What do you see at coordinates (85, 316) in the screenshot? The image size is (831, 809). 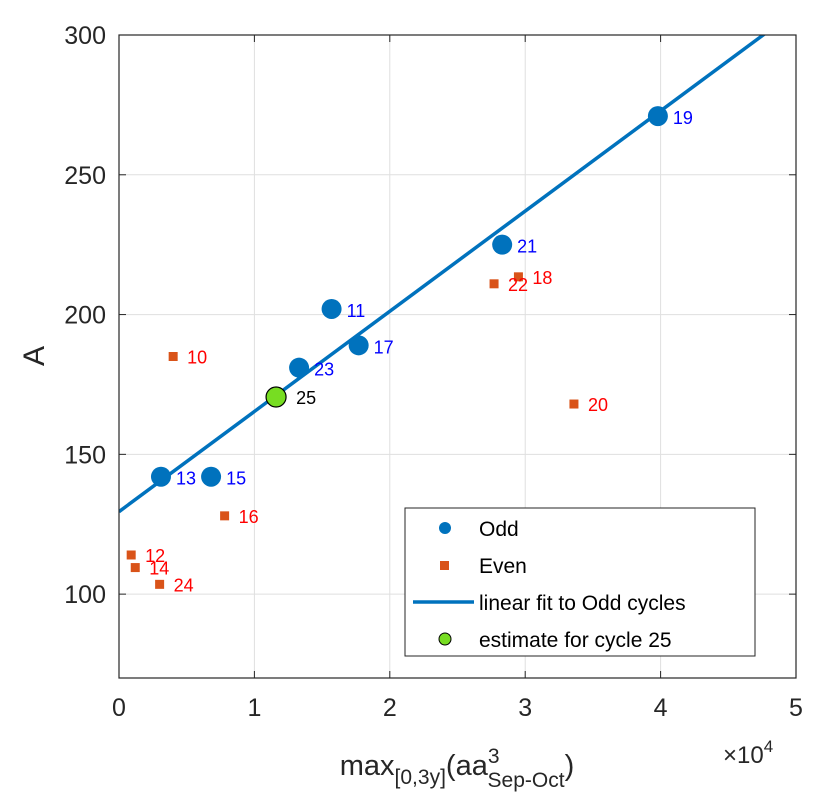 I see `y-tick-label: 200` at bounding box center [85, 316].